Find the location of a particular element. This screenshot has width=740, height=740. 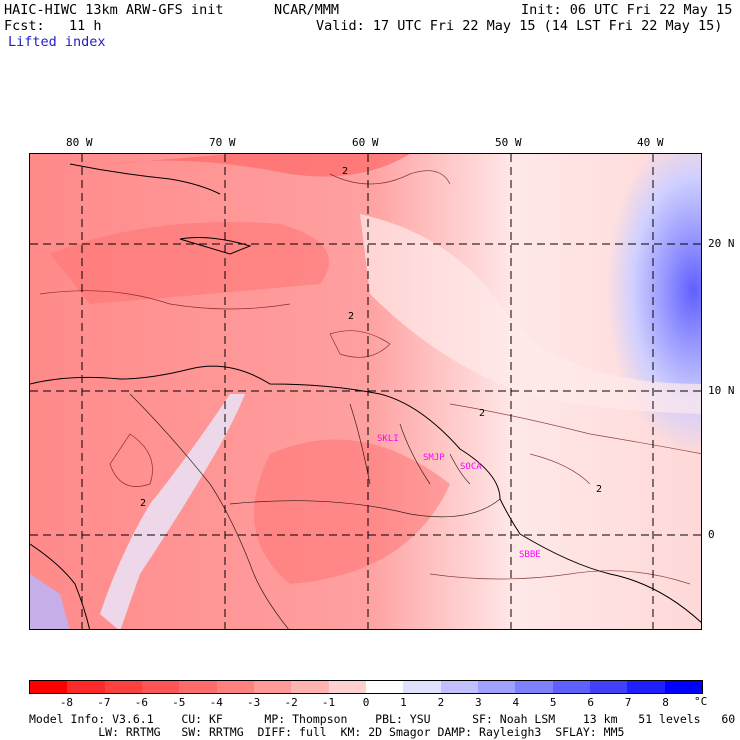

station-sbbe: SBBE is located at coordinates (530, 555).